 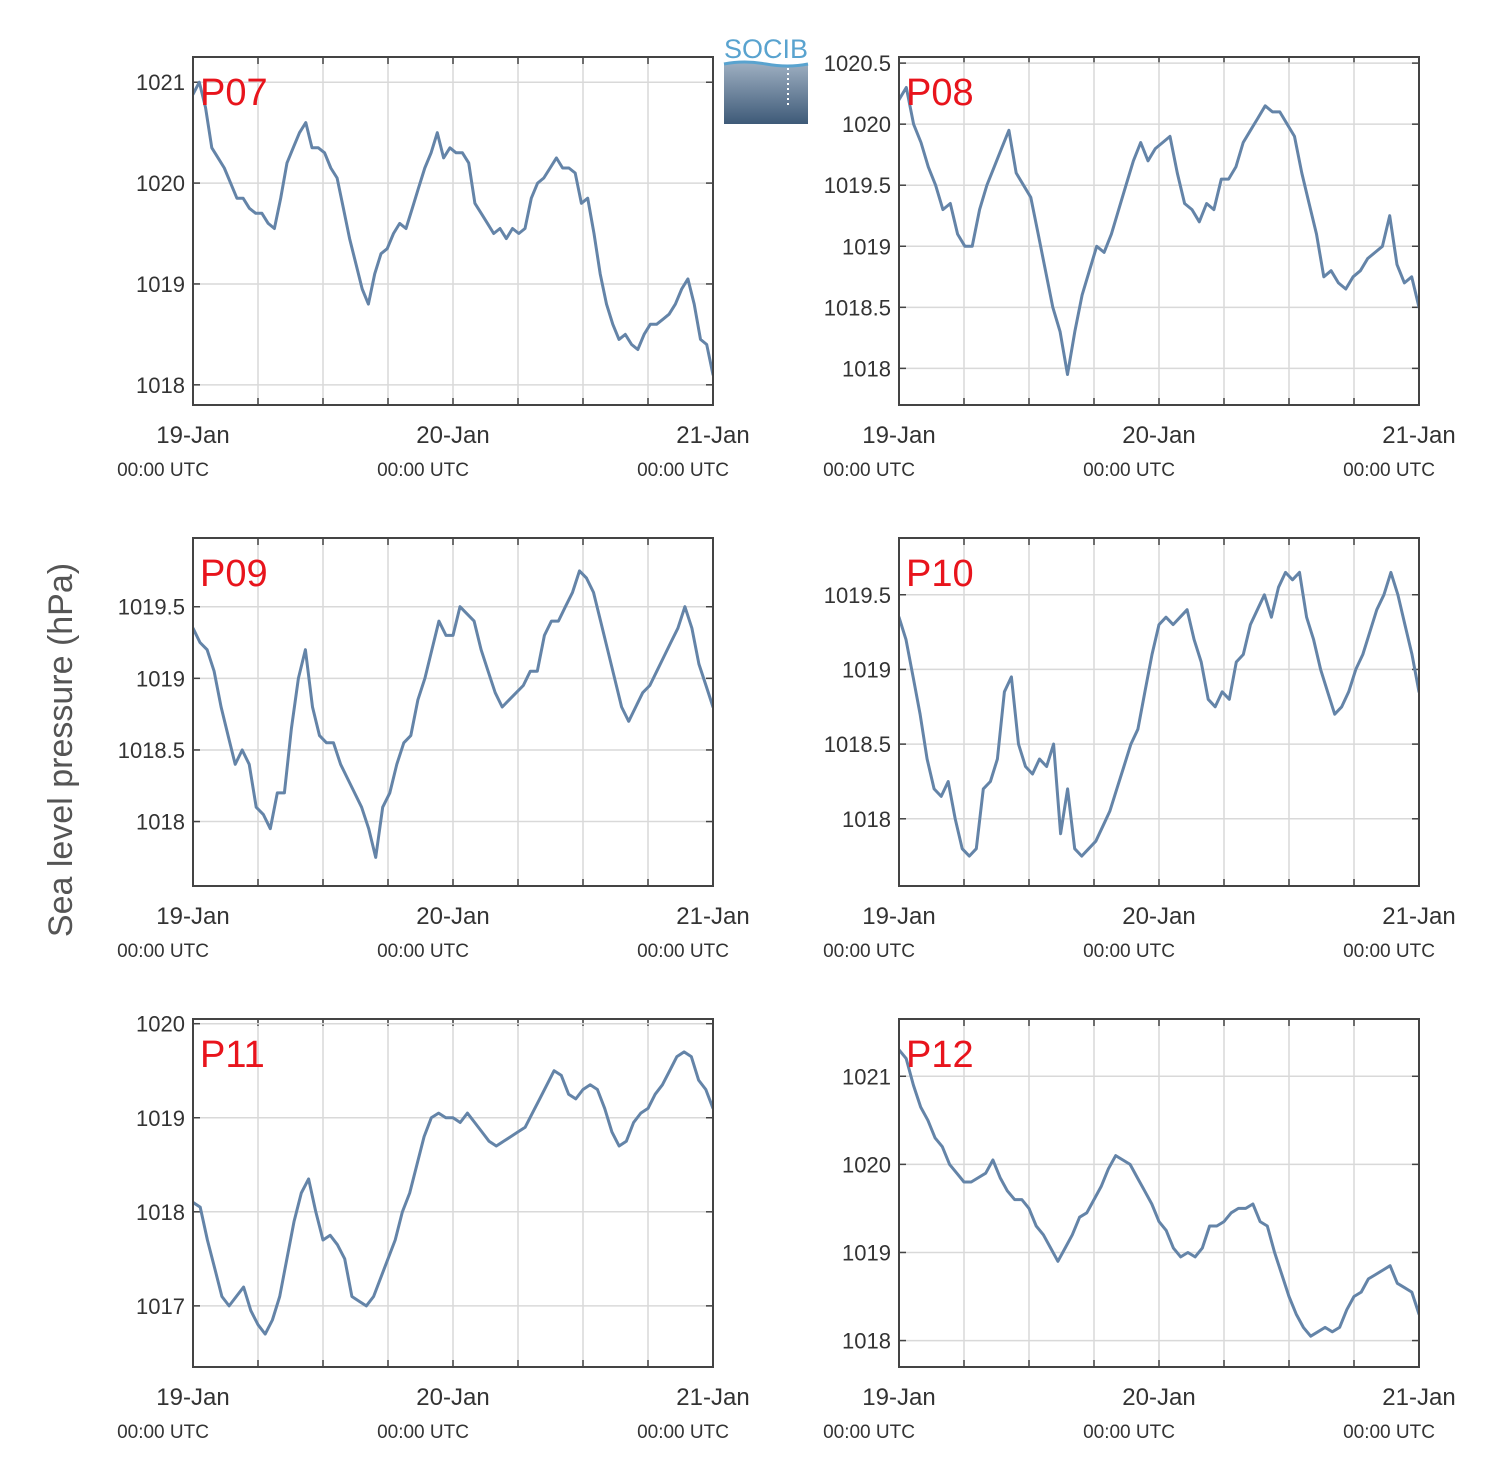 What do you see at coordinates (940, 1055) in the screenshot?
I see `subplot-title: P12` at bounding box center [940, 1055].